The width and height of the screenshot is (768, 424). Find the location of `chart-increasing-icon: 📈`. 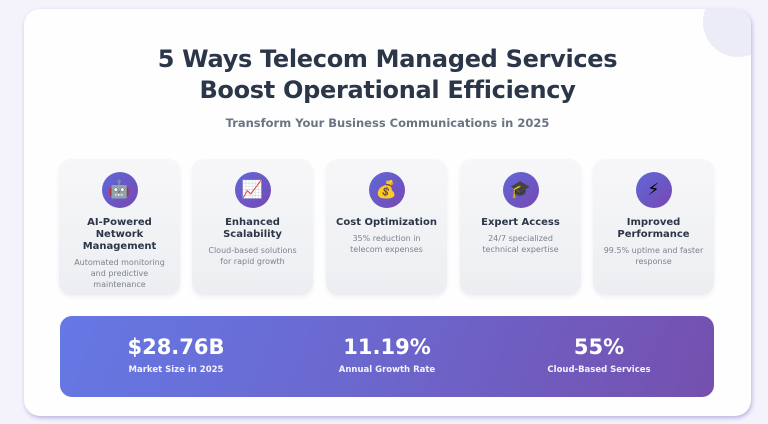

chart-increasing-icon: 📈 is located at coordinates (252, 190).